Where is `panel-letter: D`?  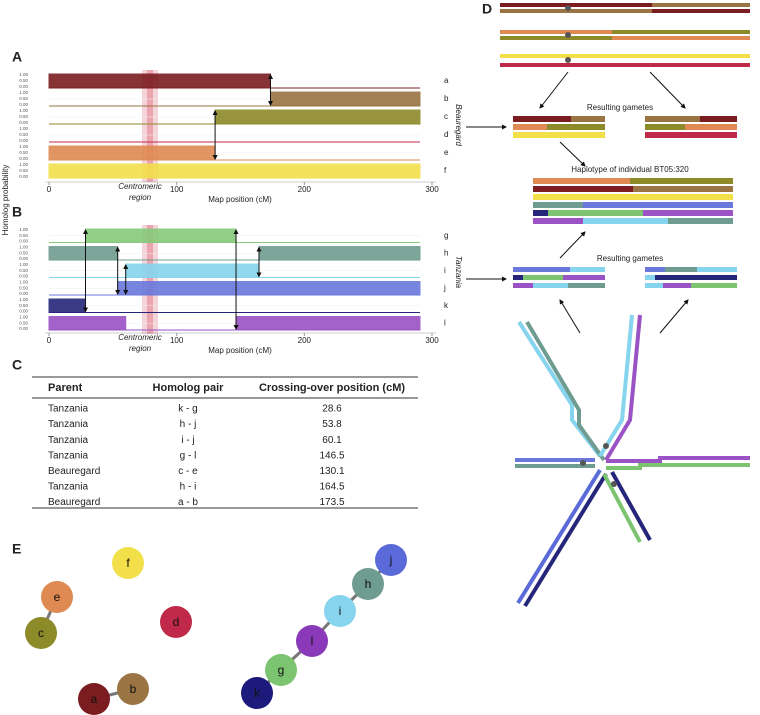 panel-letter: D is located at coordinates (487, 9).